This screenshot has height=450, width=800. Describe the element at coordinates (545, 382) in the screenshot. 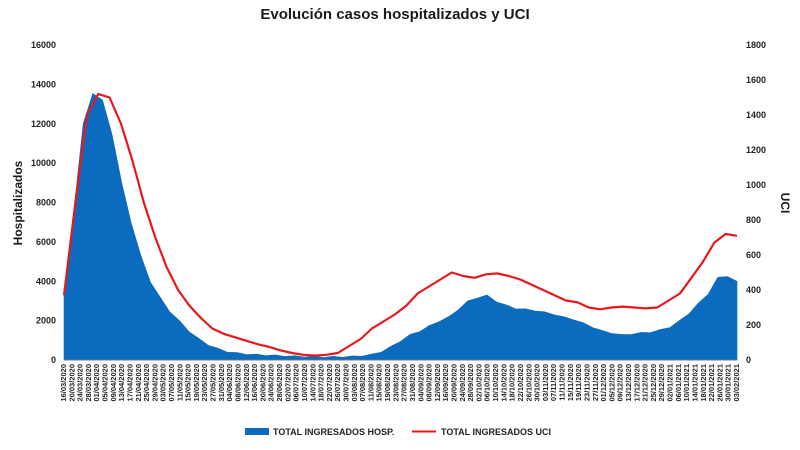

I see `x-tick-label: 03/11/2020` at that location.